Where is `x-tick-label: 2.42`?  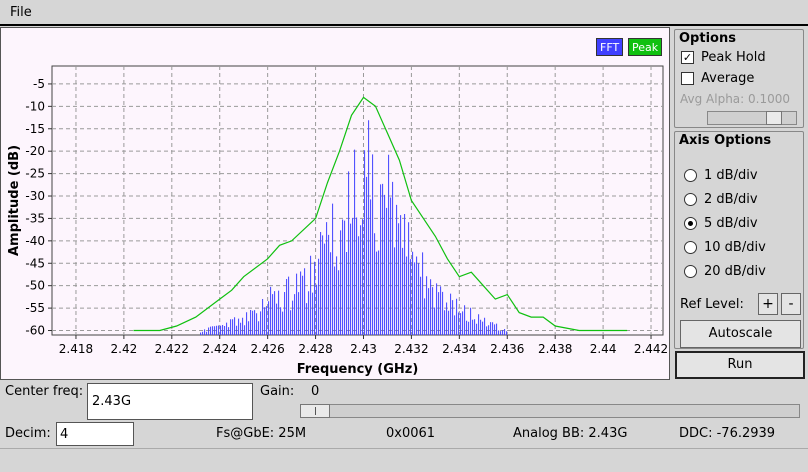 x-tick-label: 2.42 is located at coordinates (124, 349).